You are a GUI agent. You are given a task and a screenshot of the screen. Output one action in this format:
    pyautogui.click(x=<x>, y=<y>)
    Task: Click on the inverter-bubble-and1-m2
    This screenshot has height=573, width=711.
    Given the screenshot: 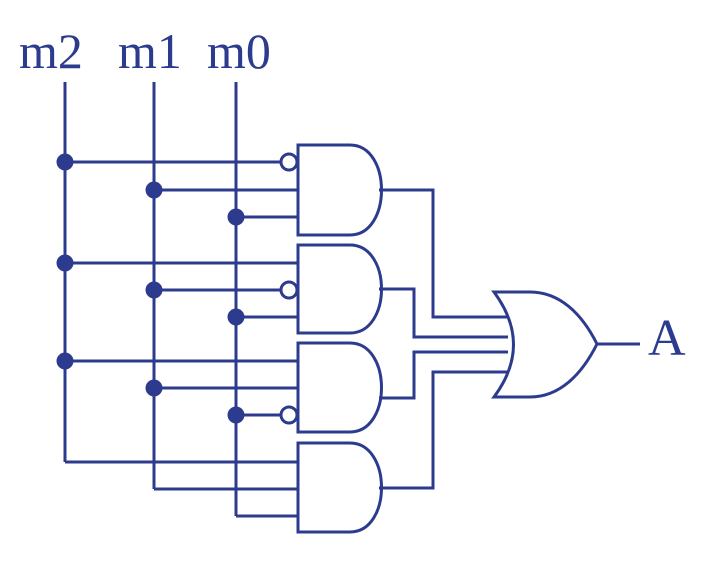 What is the action you would take?
    pyautogui.click(x=289, y=162)
    